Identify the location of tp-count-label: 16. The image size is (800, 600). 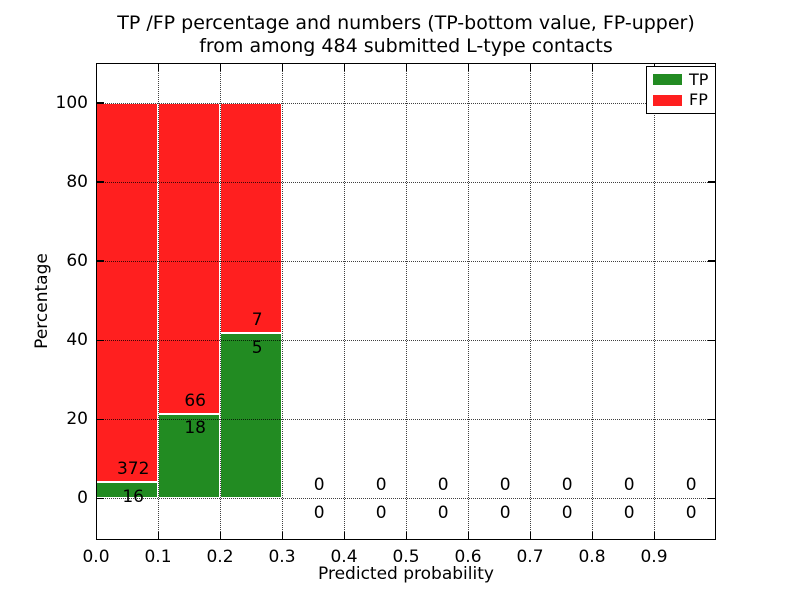
(133, 496).